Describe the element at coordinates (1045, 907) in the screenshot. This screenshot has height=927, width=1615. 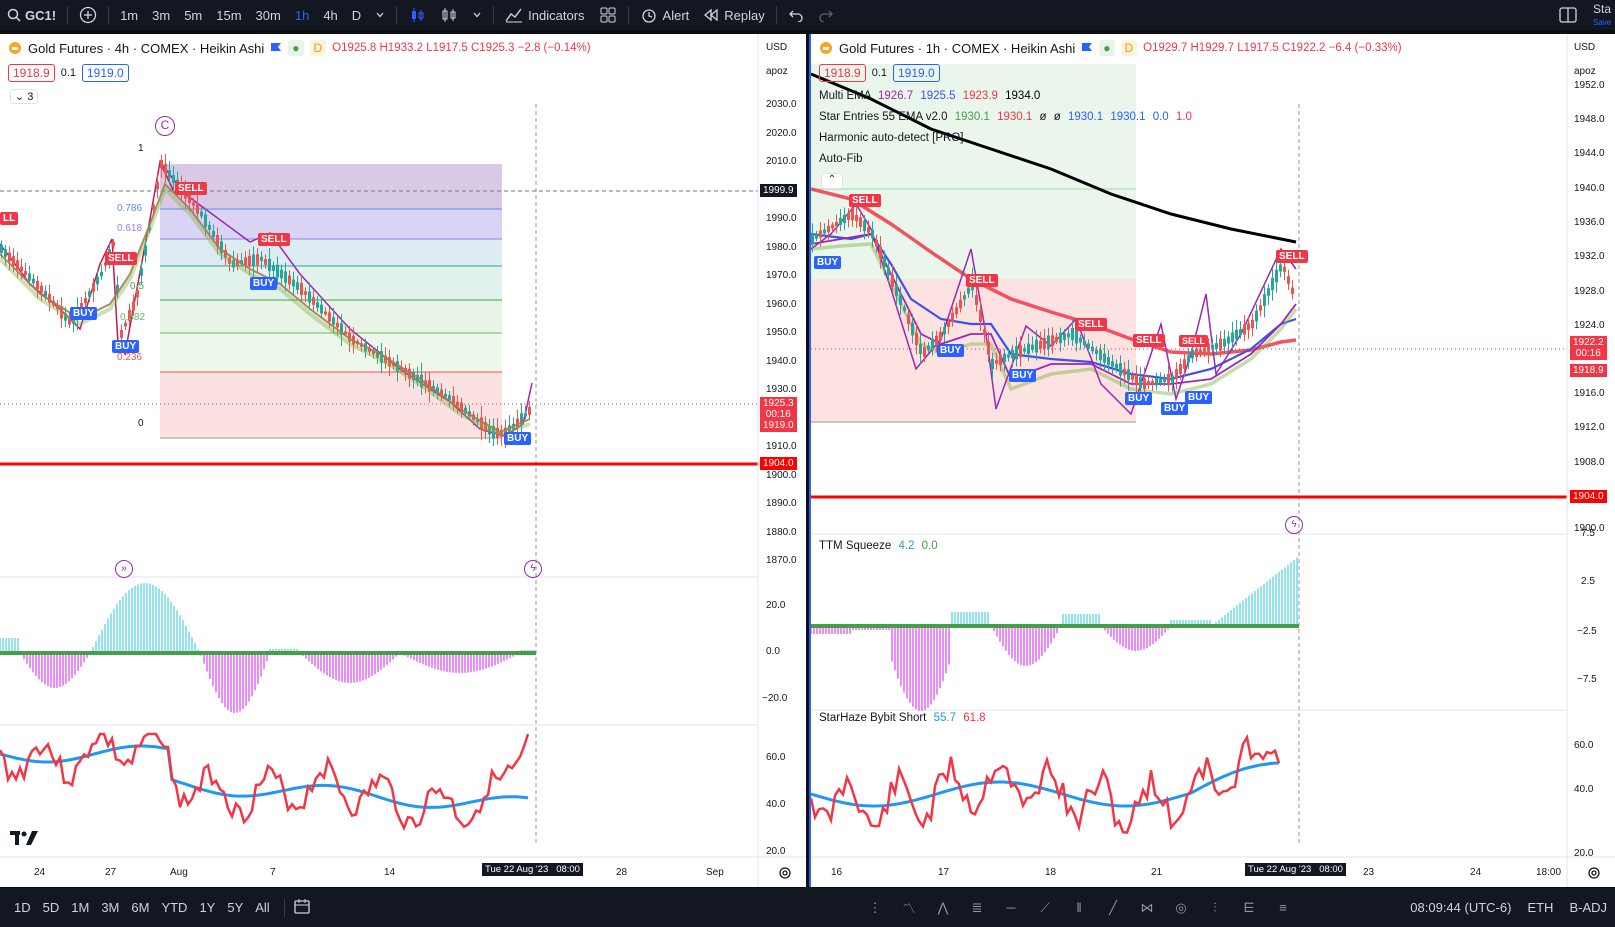
I see `ray-tool-icon: ⟋` at that location.